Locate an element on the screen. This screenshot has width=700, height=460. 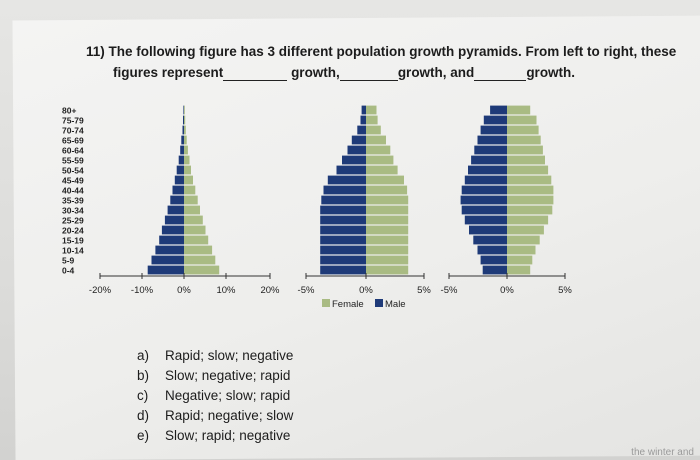
growth-label-1: growth, is located at coordinates (315, 72).